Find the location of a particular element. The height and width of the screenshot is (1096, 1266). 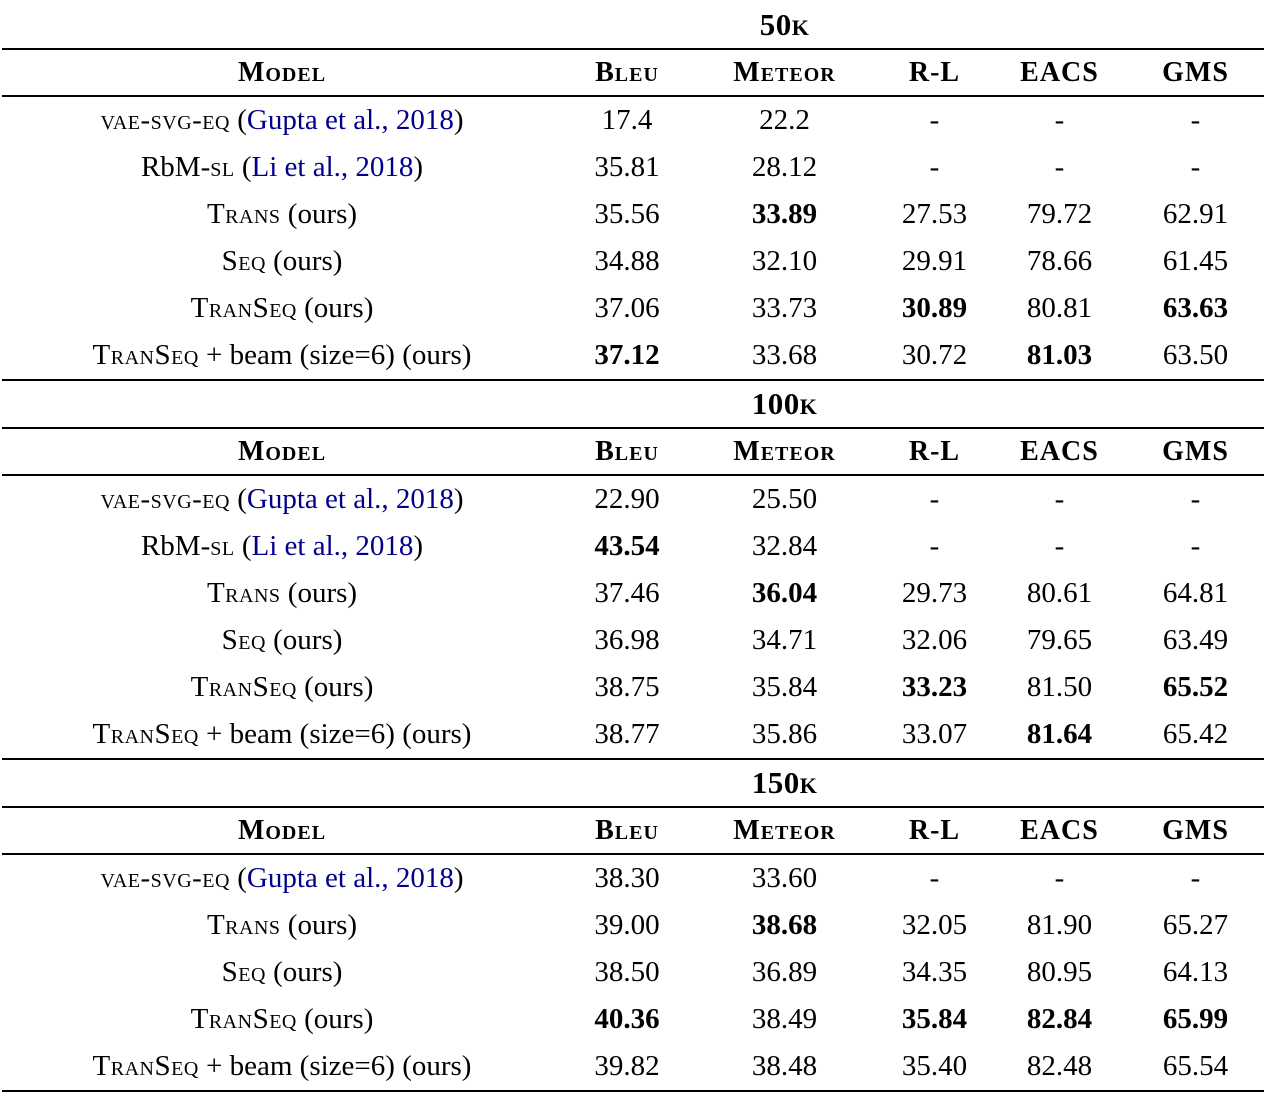

metric-value: 37.12 is located at coordinates (627, 356).